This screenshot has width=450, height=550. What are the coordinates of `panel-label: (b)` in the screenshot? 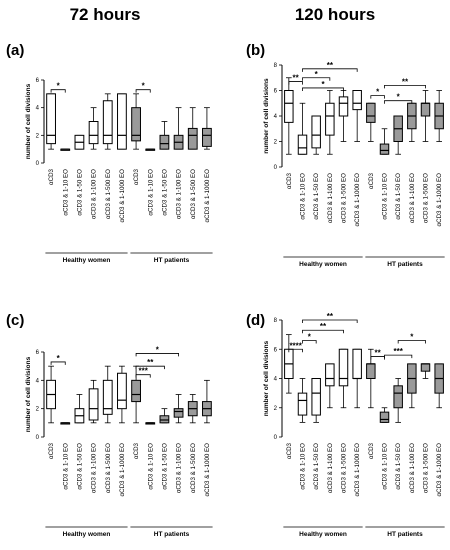 It's located at (255, 50).